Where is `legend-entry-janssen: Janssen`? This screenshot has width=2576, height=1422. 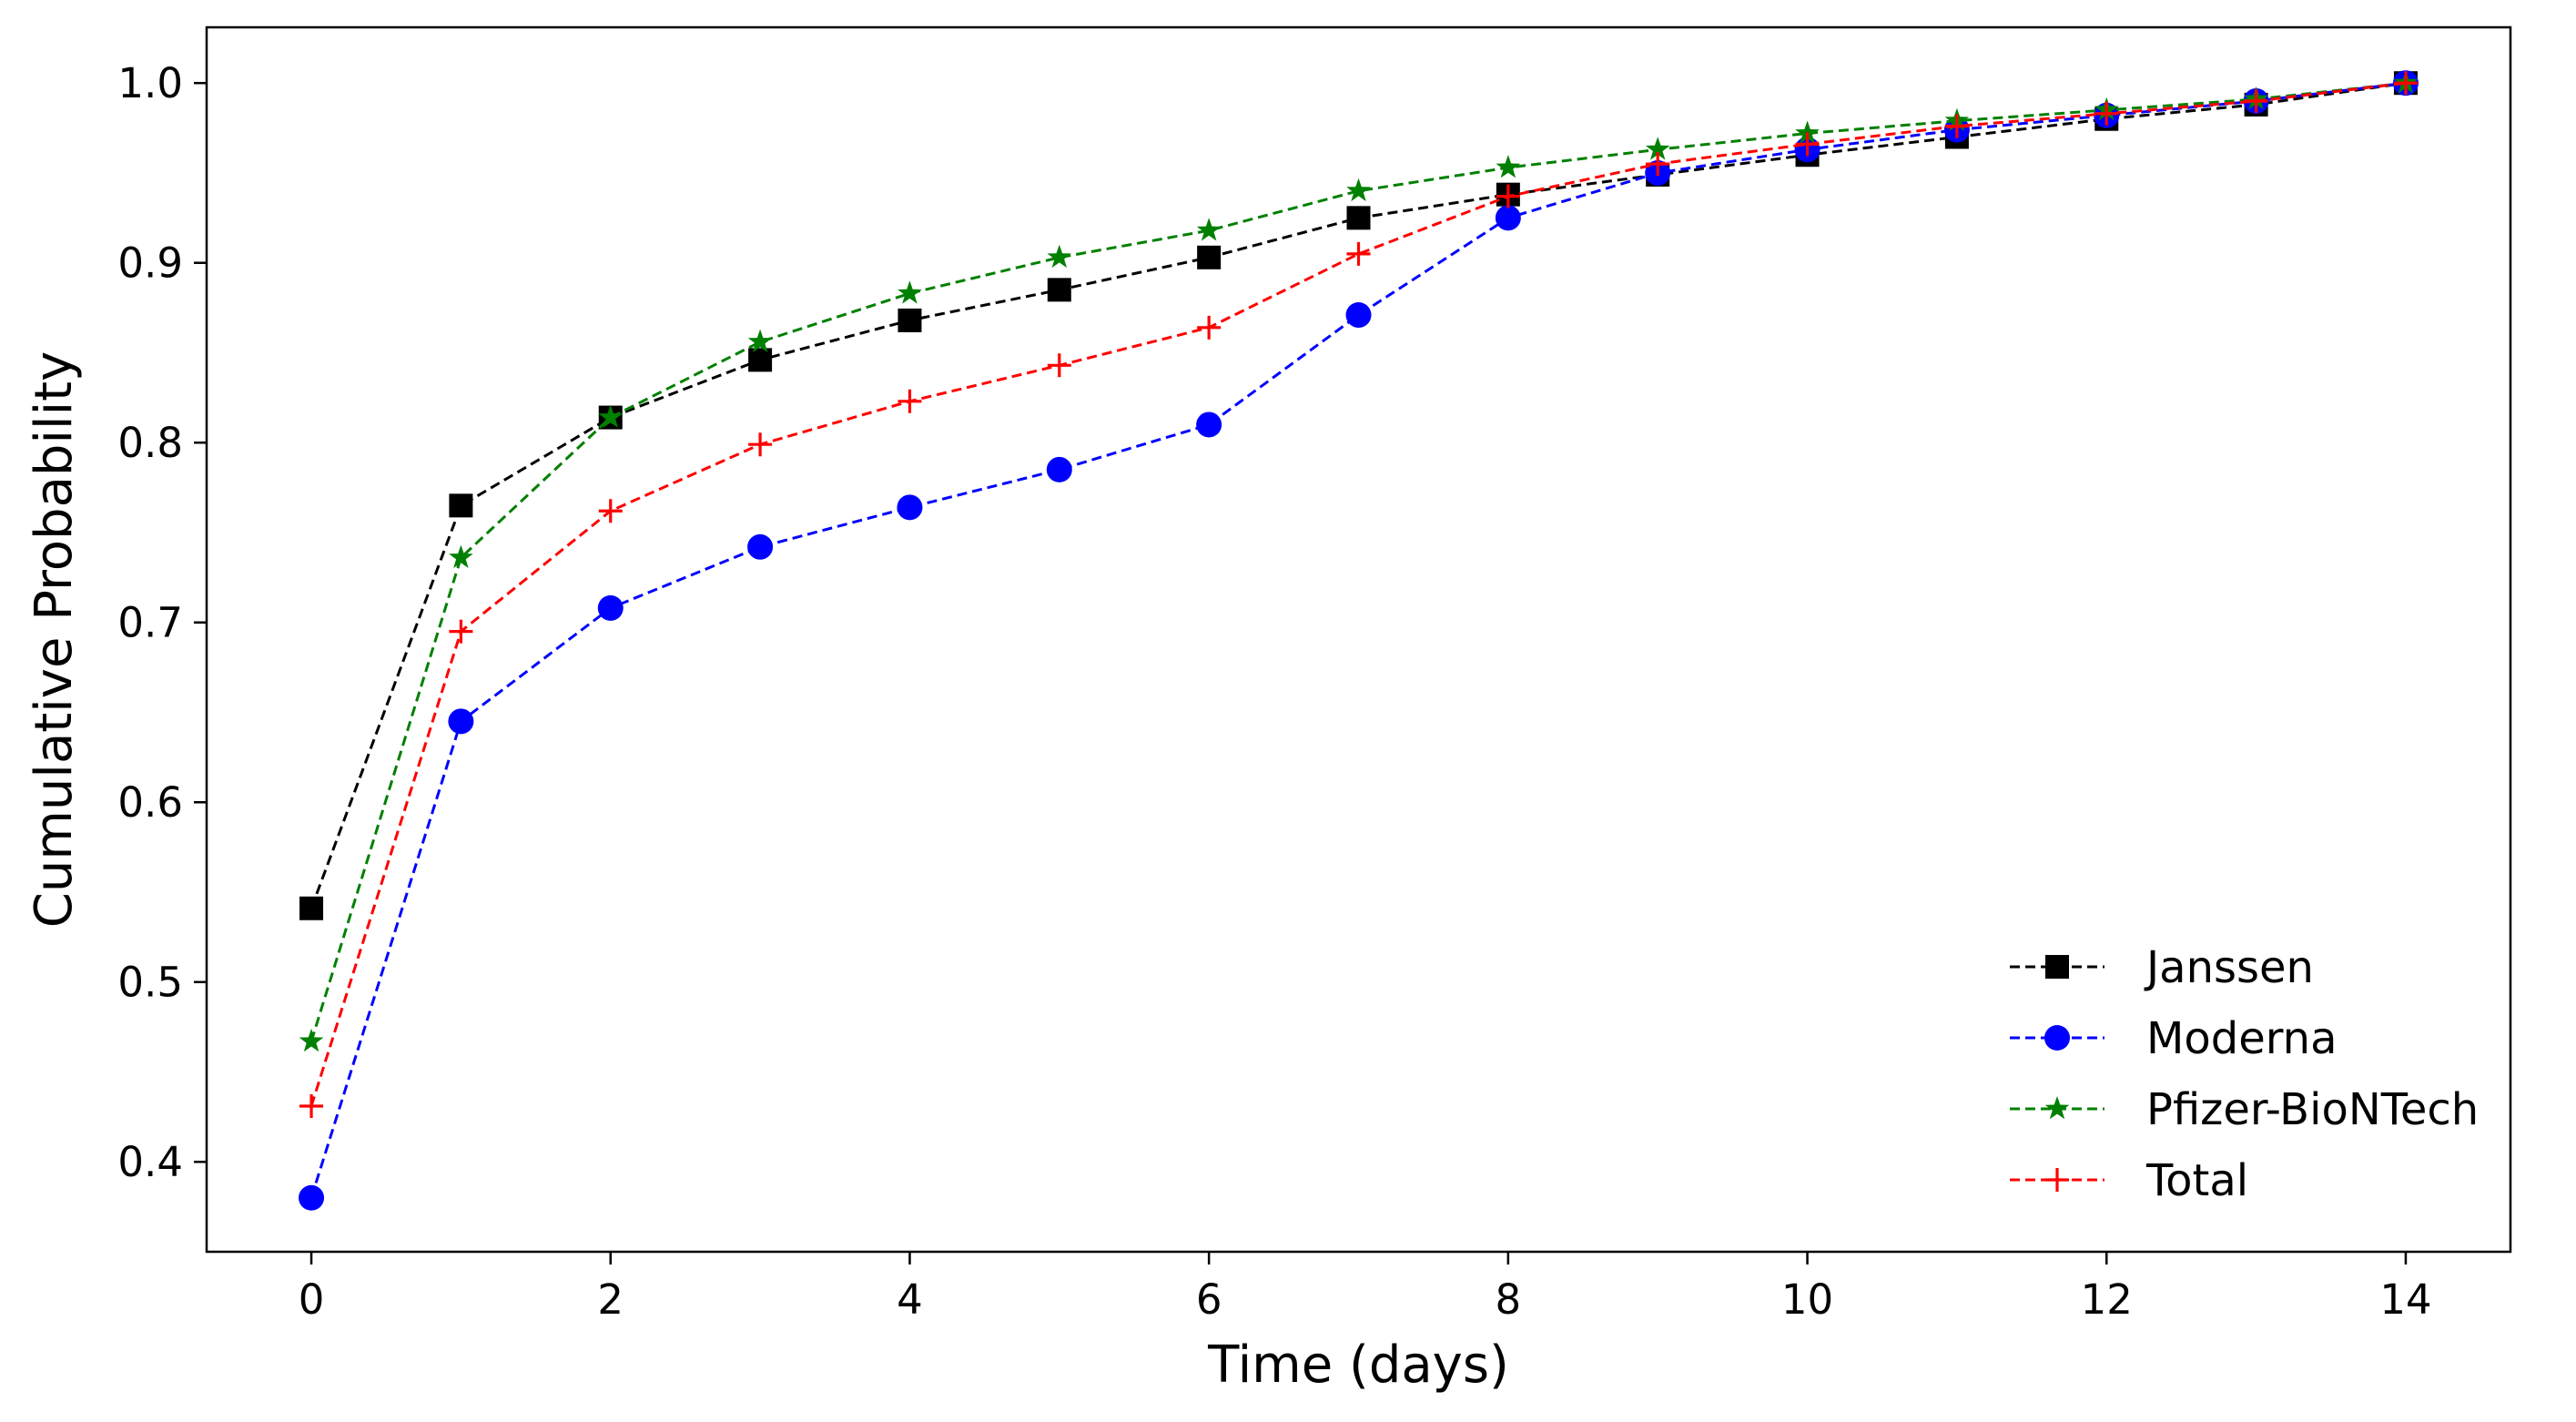
legend-entry-janssen: Janssen is located at coordinates (2162, 967).